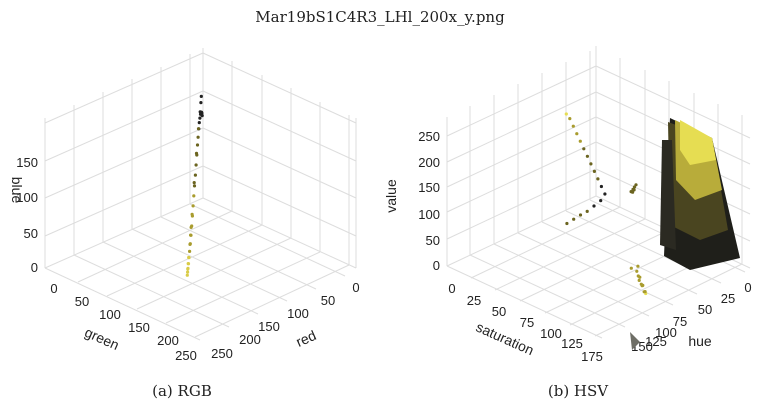  I want to click on hsv-xtick: 50, so click(705, 309).